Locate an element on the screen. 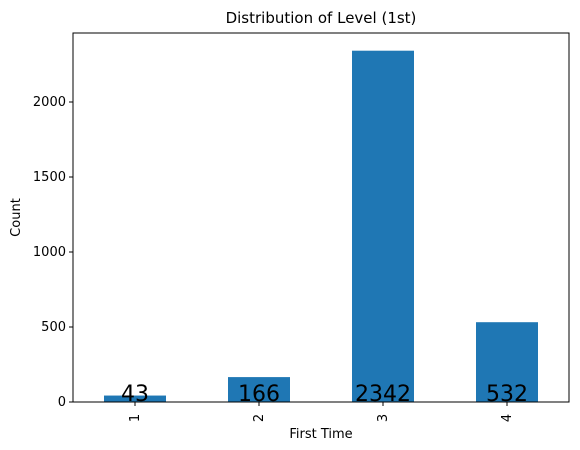 Image resolution: width=580 pixels, height=450 pixels. y-axis: 0 500 1000 1500 2000 is located at coordinates (53, 252).